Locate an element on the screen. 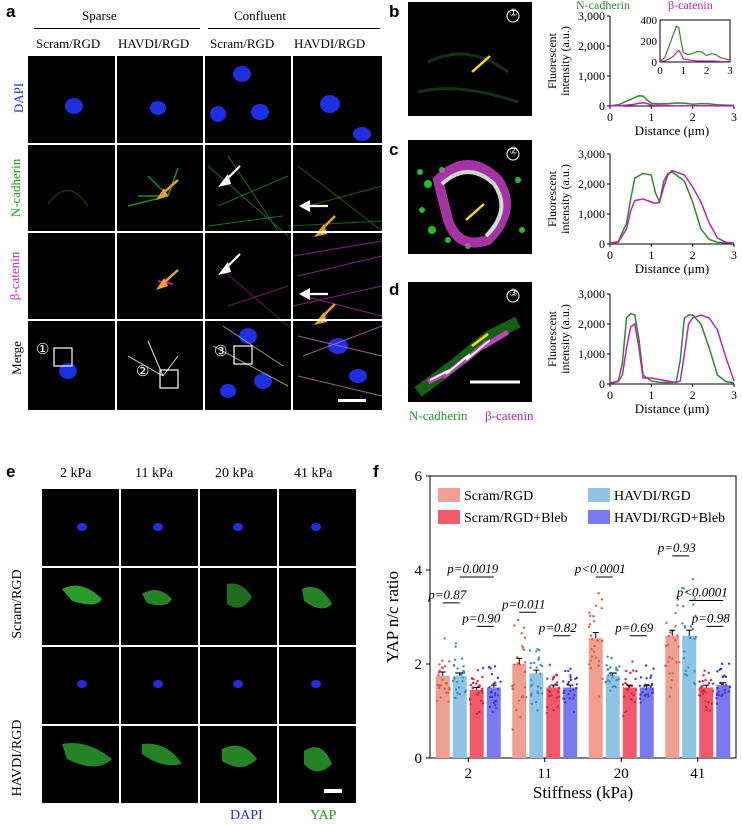  row-label-dapi: DAPI is located at coordinates (18, 98).